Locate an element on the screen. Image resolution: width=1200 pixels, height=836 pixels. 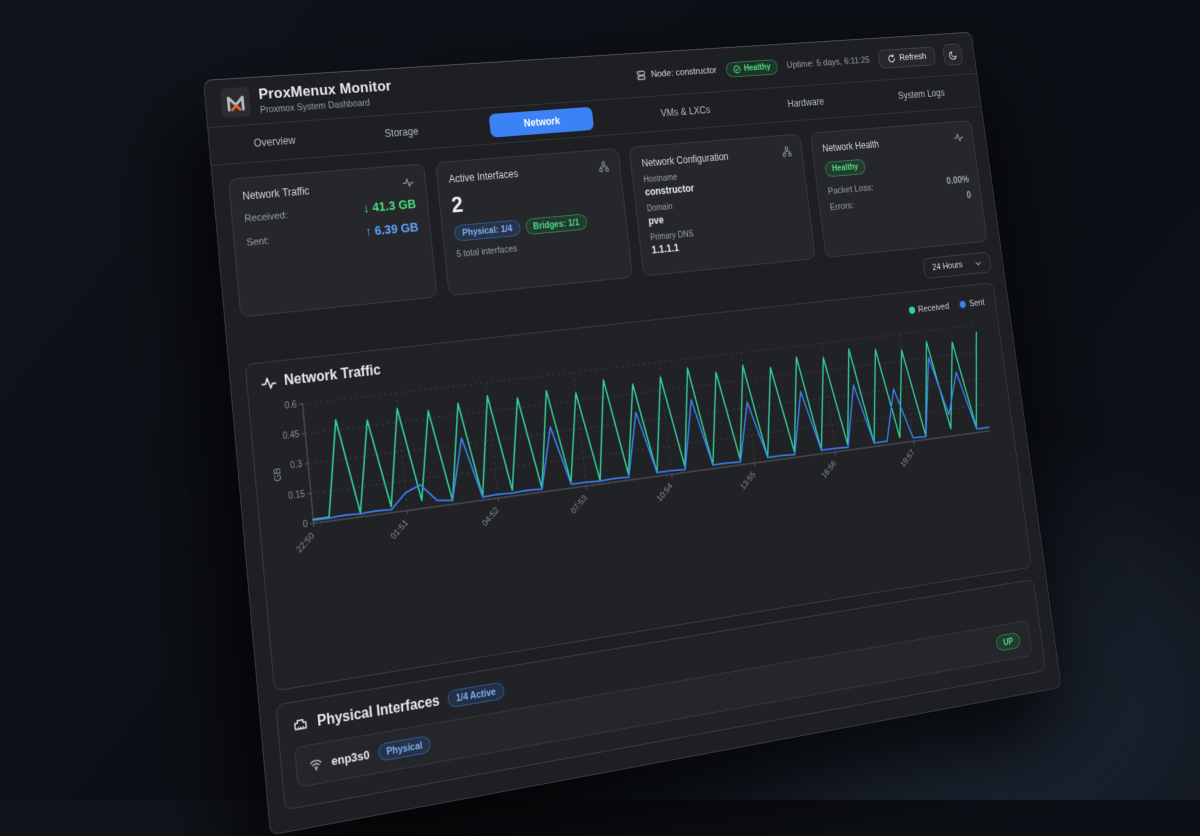
packet-loss-value: 0.00% is located at coordinates (958, 179).